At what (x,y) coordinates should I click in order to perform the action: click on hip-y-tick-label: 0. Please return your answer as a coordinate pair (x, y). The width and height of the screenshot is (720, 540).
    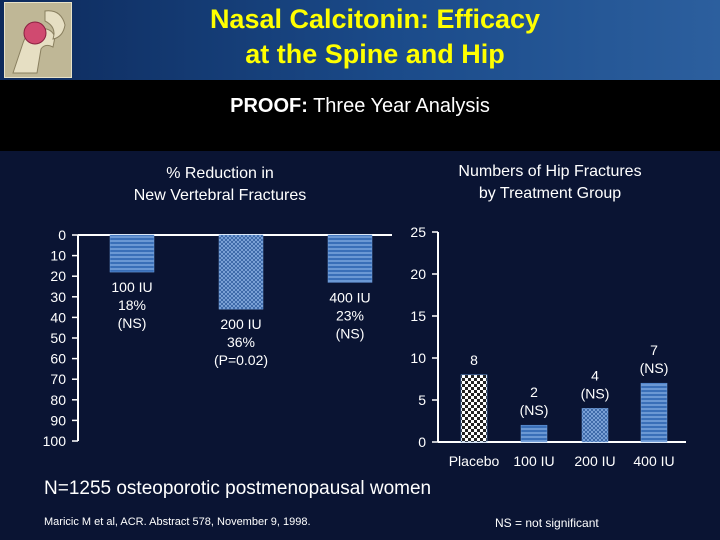
    Looking at the image, I should click on (422, 442).